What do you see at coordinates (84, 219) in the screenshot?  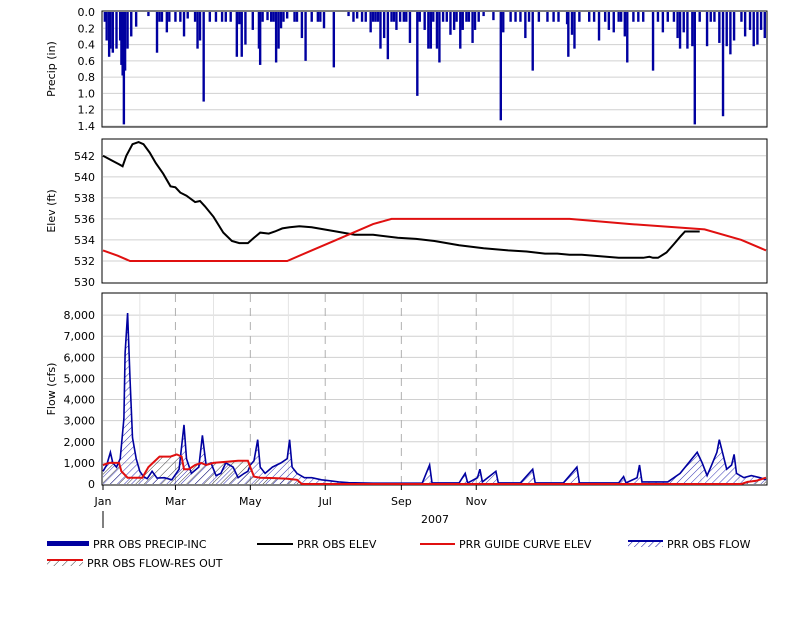 I see `elev-tick-label: 536` at bounding box center [84, 219].